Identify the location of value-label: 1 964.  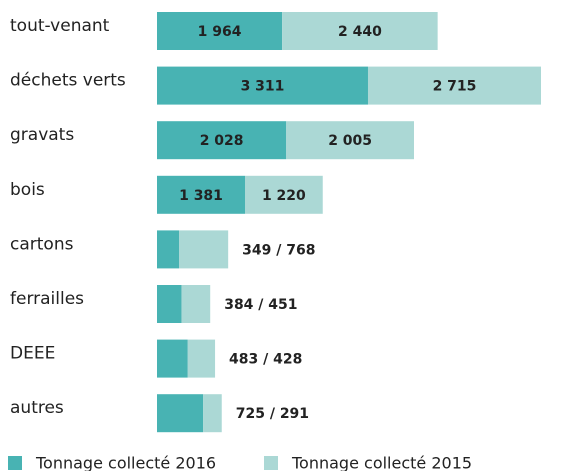
(220, 32).